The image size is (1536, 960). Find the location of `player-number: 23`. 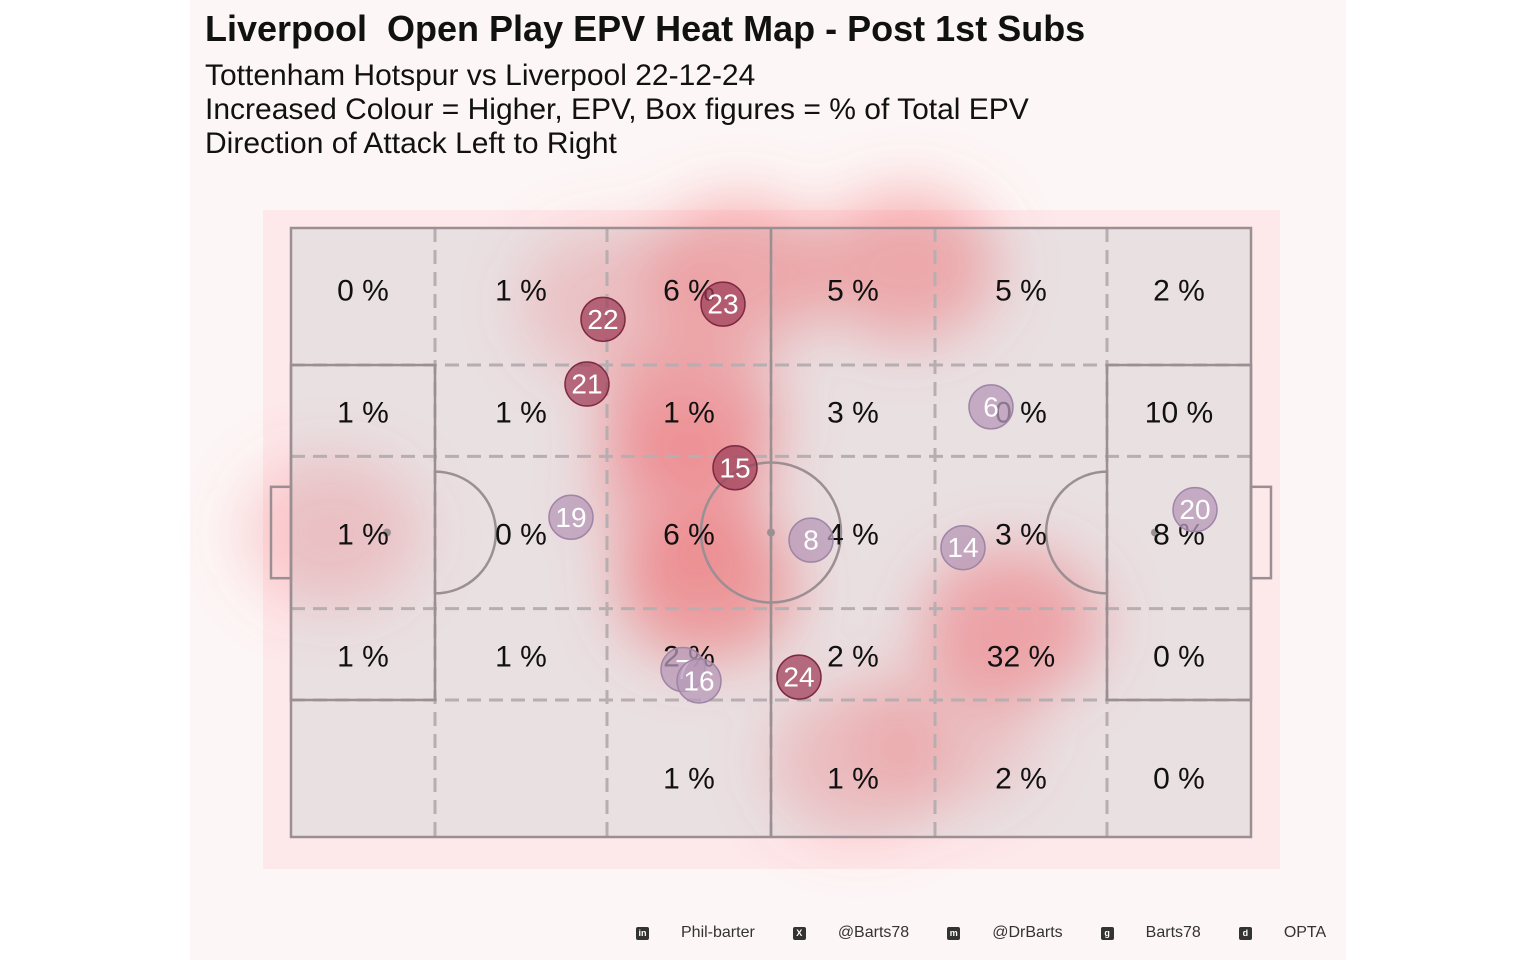

player-number: 23 is located at coordinates (722, 304).